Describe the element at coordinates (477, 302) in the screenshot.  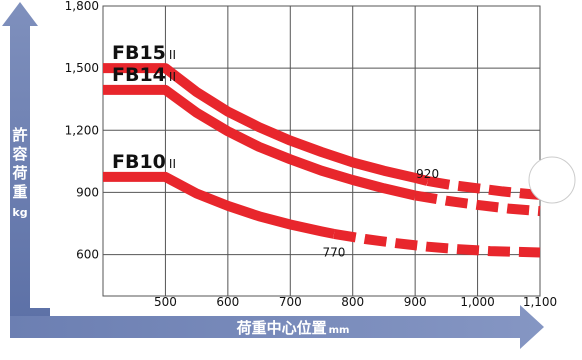
I see `x-tick-label: 1,000` at that location.